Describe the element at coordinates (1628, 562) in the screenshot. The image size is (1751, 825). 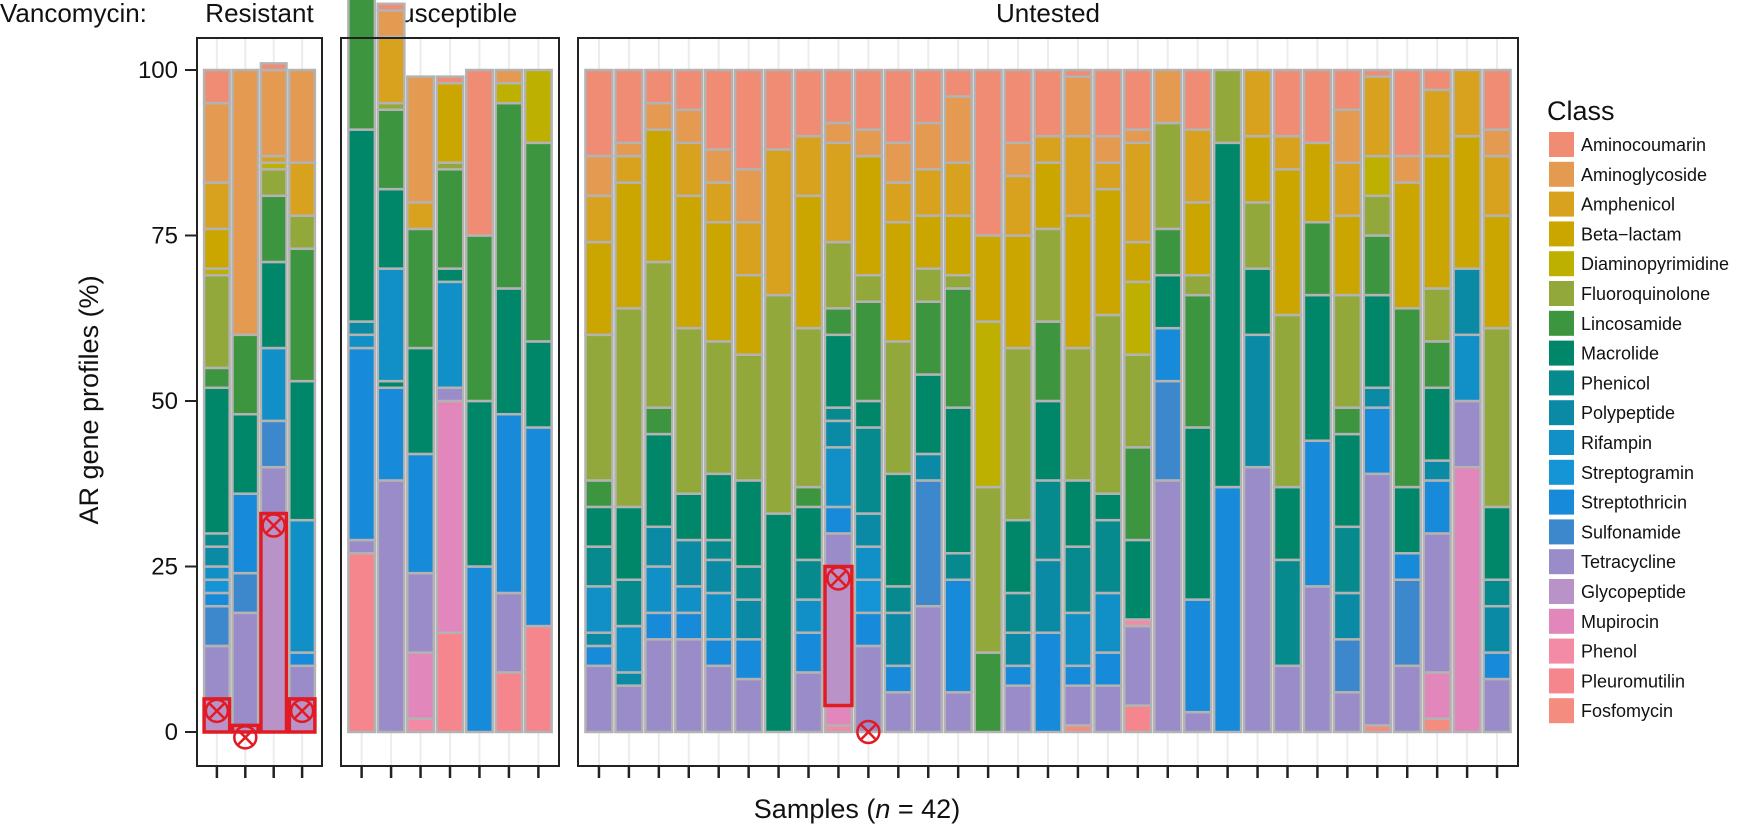
I see `legend-label: Tetracycline` at that location.